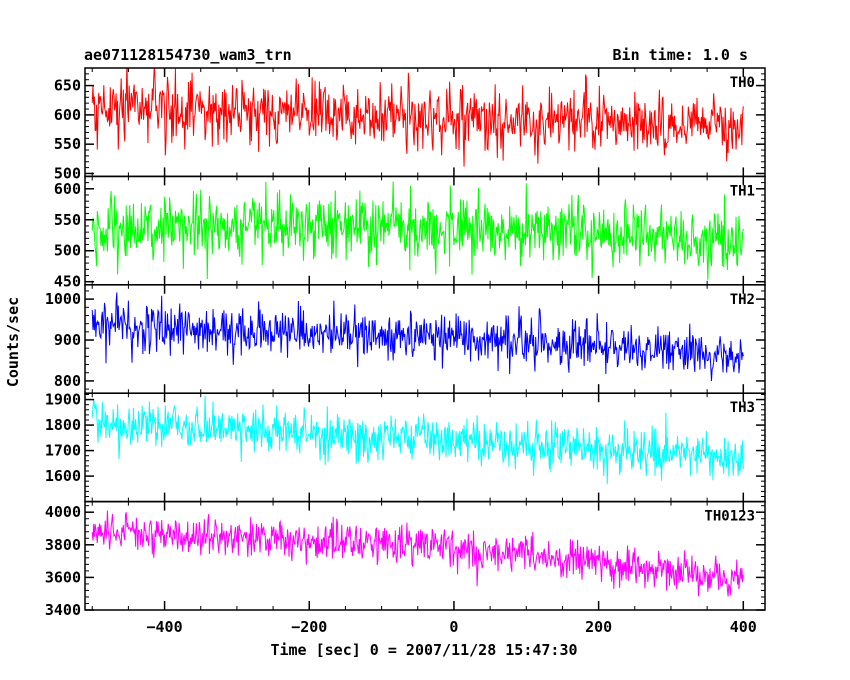 The width and height of the screenshot is (850, 680). Describe the element at coordinates (417, 230) in the screenshot. I see `series-th1` at that location.